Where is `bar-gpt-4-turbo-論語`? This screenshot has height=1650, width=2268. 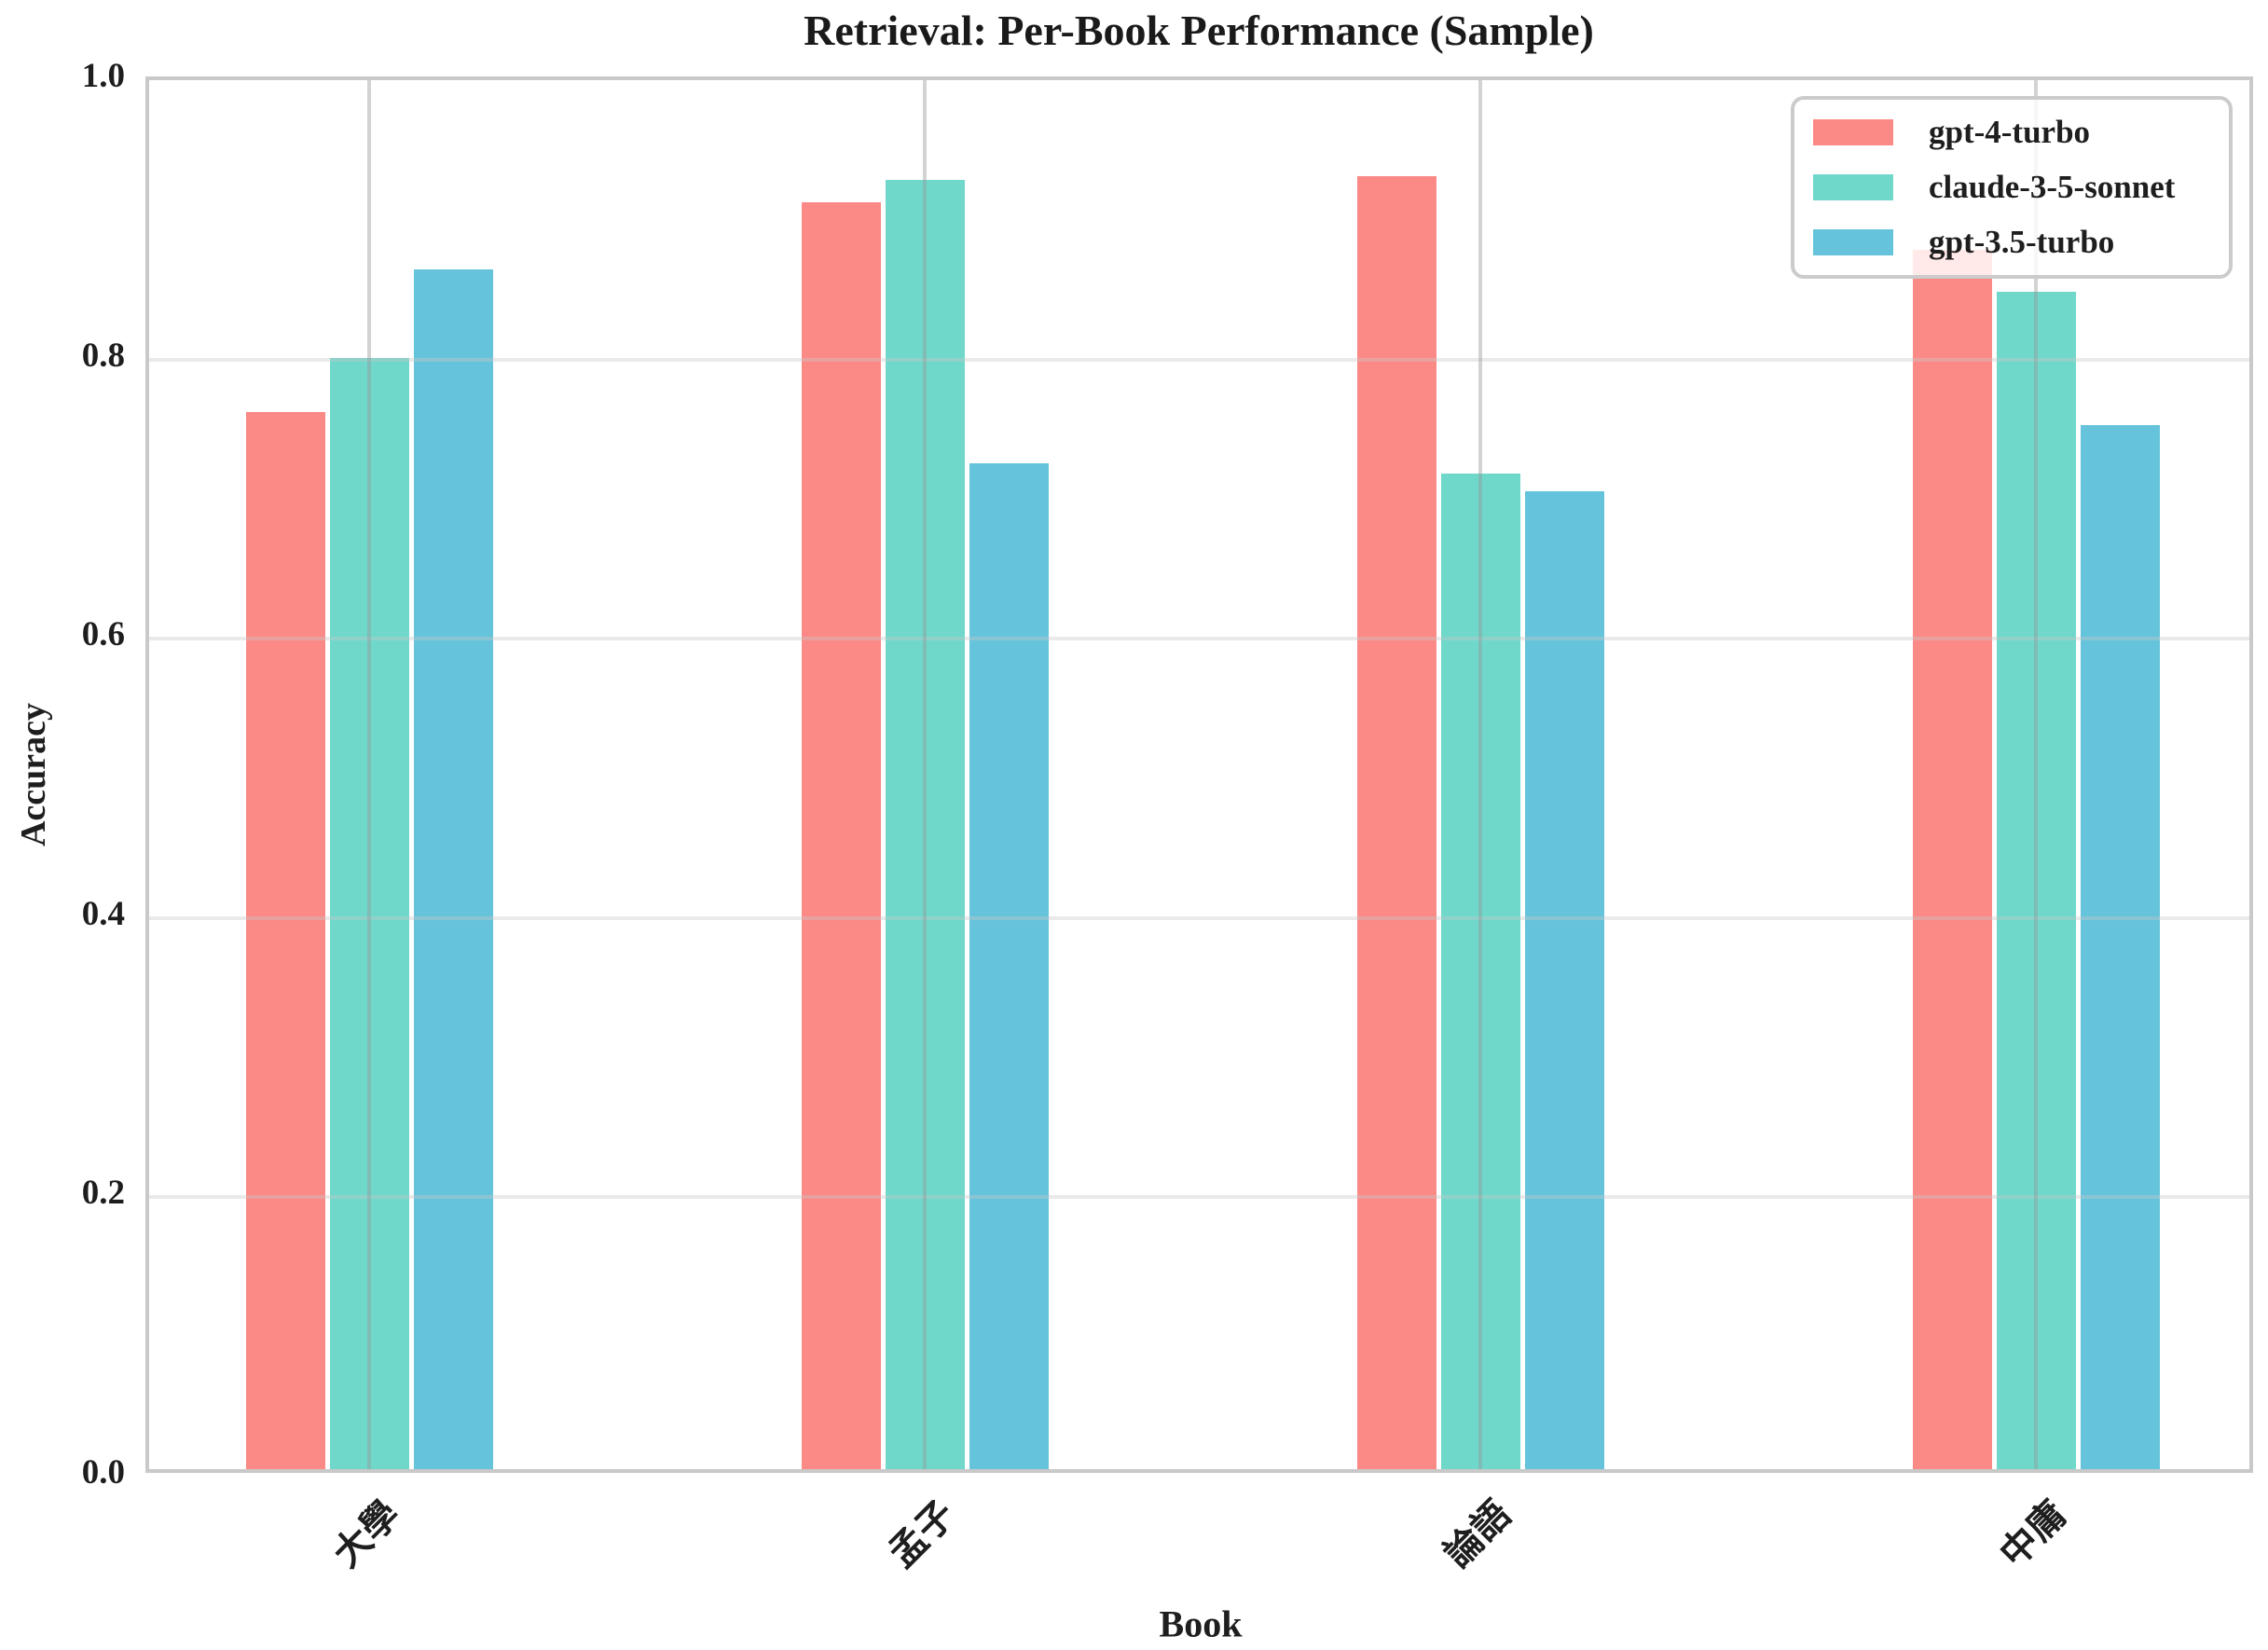
bar-gpt-4-turbo-論語 is located at coordinates (1396, 822).